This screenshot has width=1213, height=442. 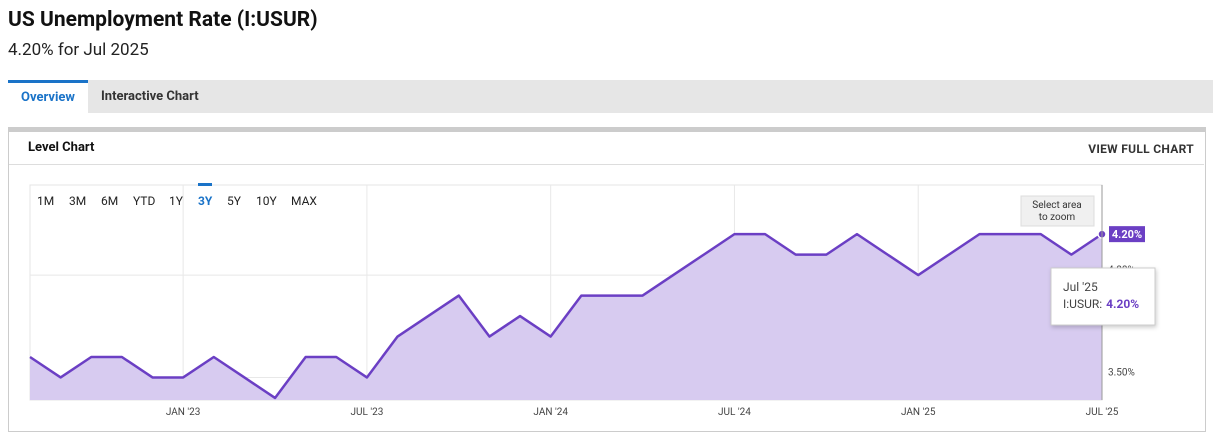 I want to click on range-button: 3M, so click(x=78, y=201).